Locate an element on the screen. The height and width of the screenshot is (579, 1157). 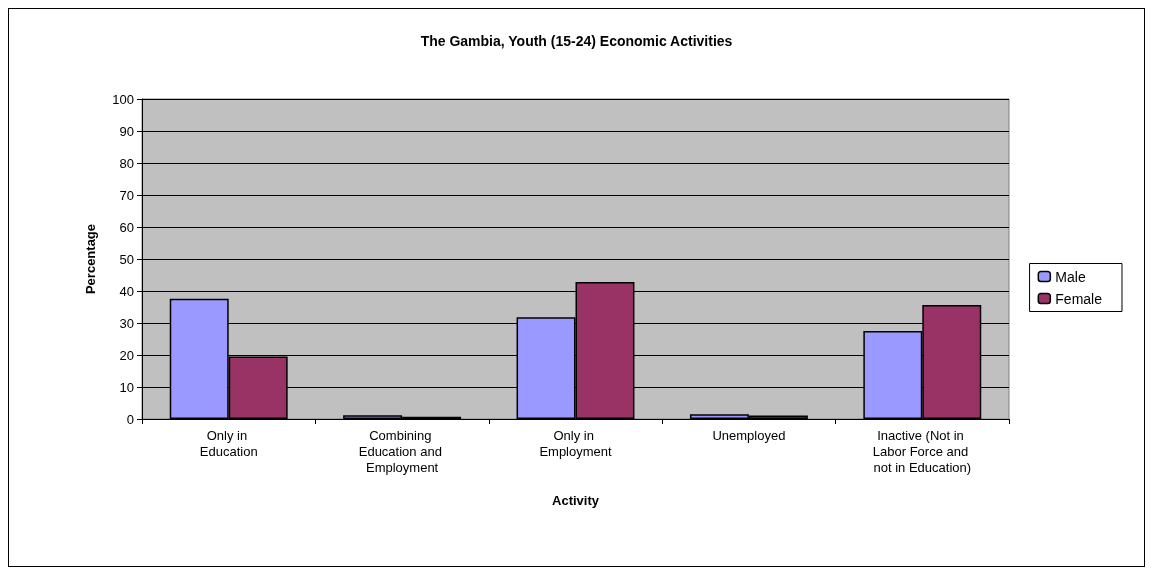
y-tick-label: 90 is located at coordinates (126, 131).